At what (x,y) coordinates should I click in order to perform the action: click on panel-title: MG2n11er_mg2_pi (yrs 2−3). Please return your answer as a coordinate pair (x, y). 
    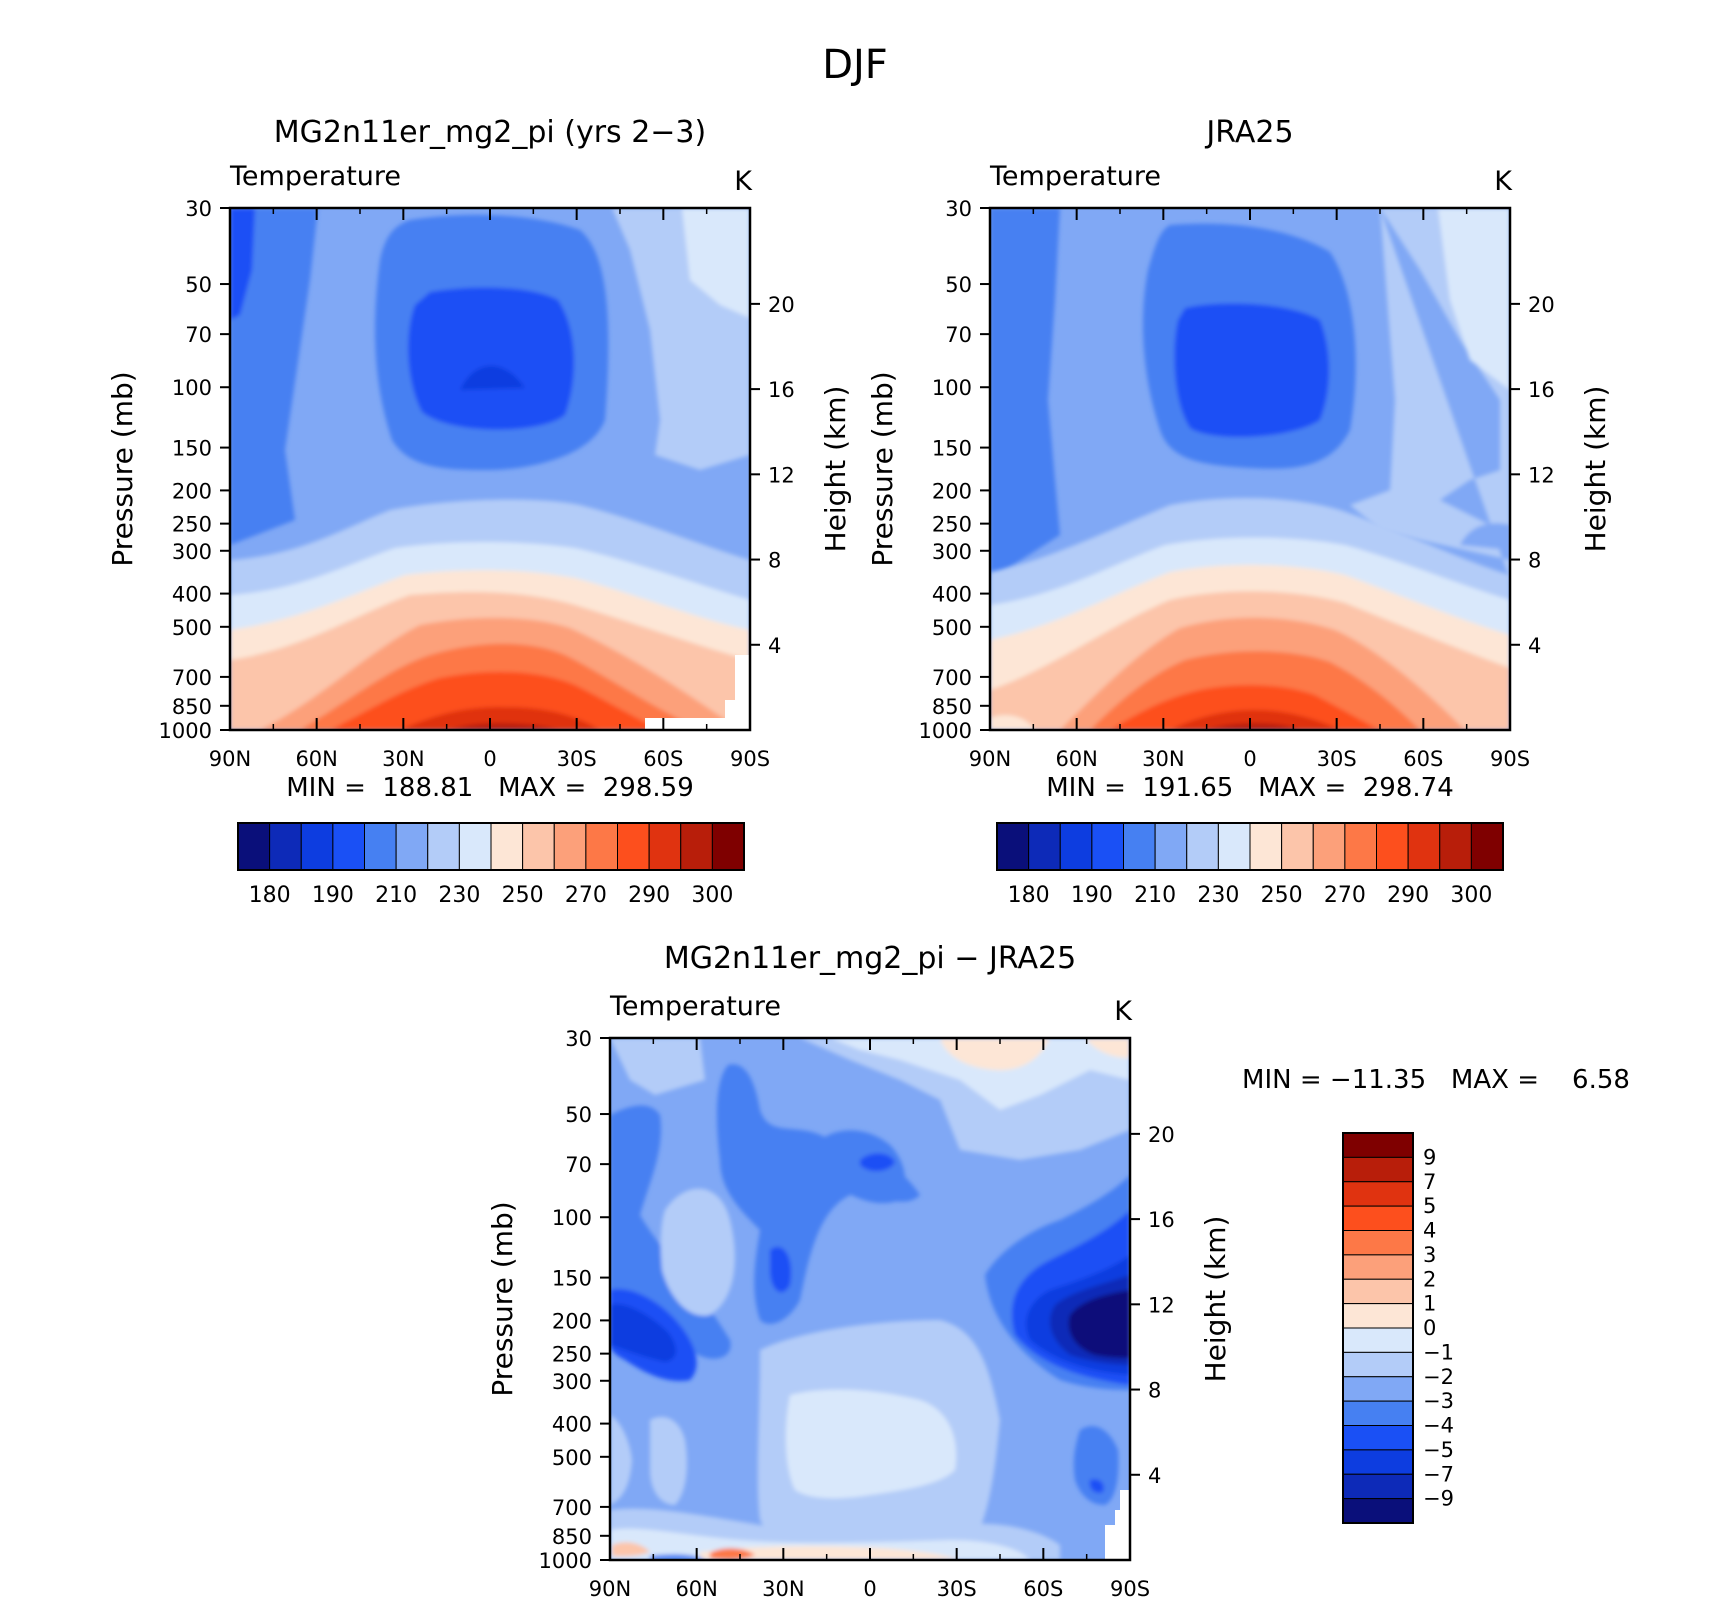
    Looking at the image, I should click on (490, 132).